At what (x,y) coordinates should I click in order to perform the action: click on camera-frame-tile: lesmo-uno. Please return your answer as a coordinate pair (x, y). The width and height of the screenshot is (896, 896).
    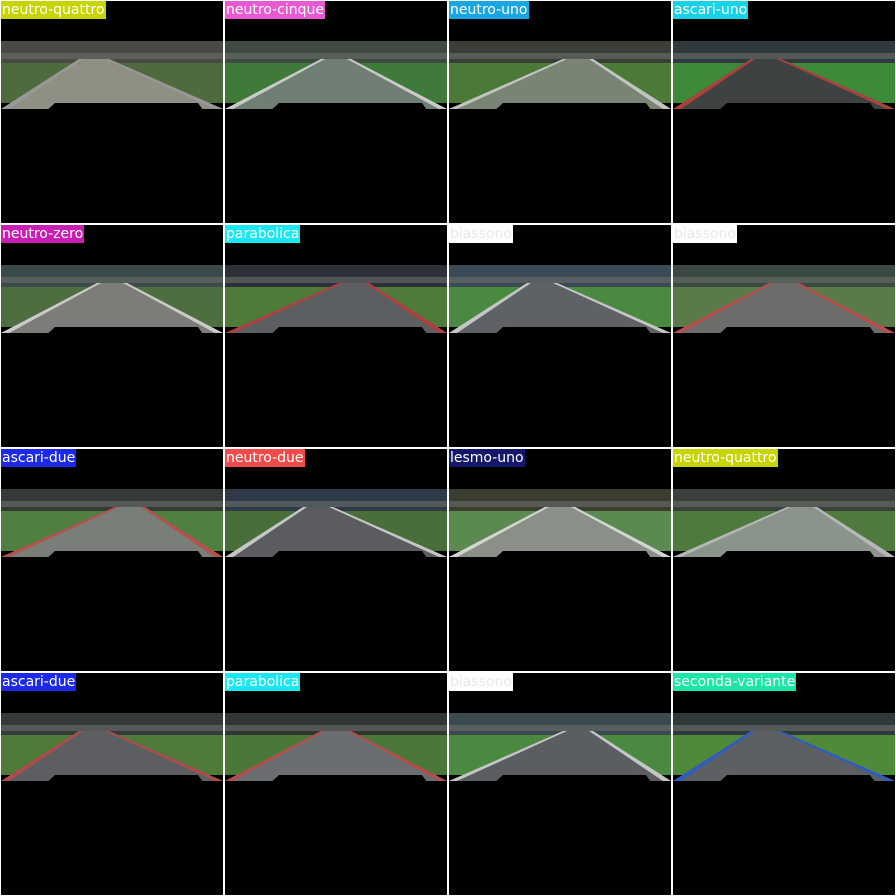
    Looking at the image, I should click on (560, 560).